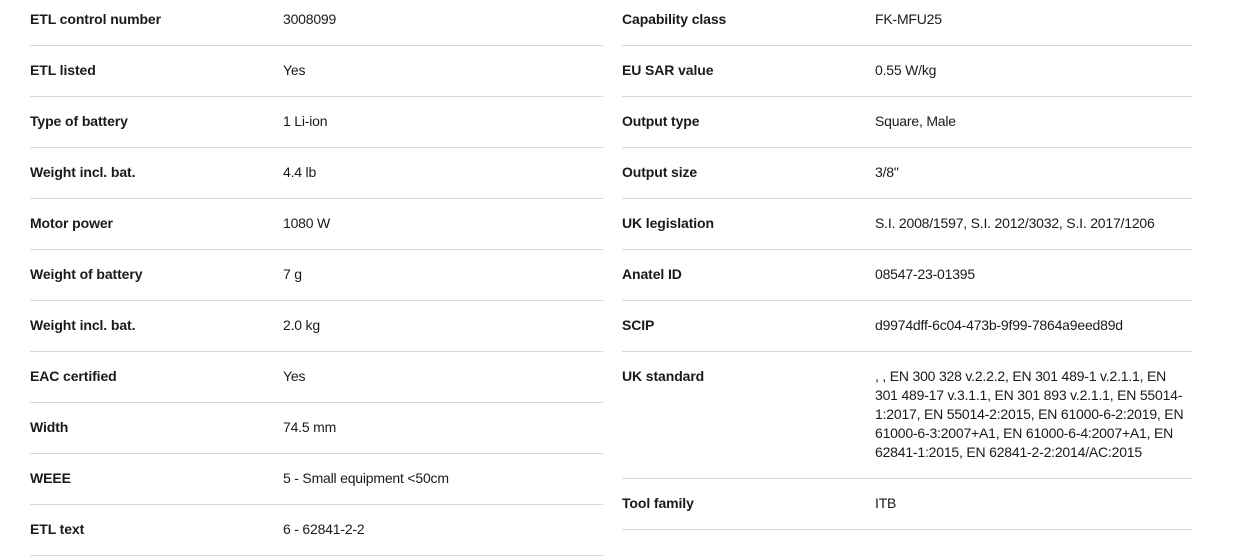  I want to click on spec-row: ETL control number 3008099, so click(316, 23).